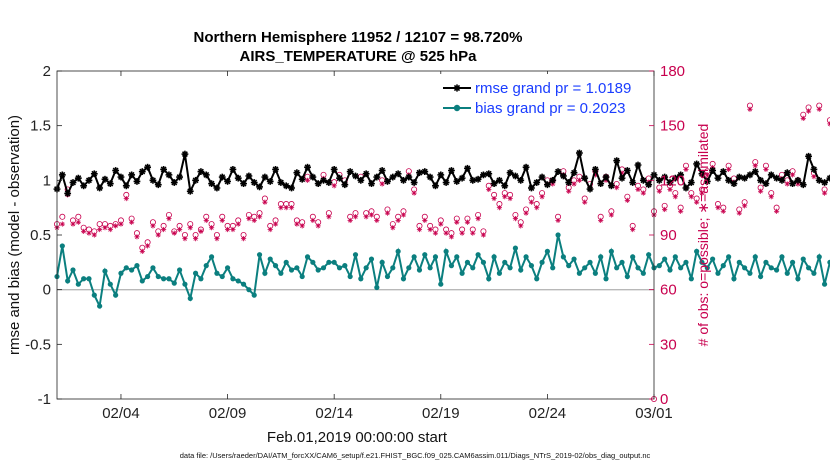  What do you see at coordinates (47, 71) in the screenshot?
I see `y-tick-label: 2` at bounding box center [47, 71].